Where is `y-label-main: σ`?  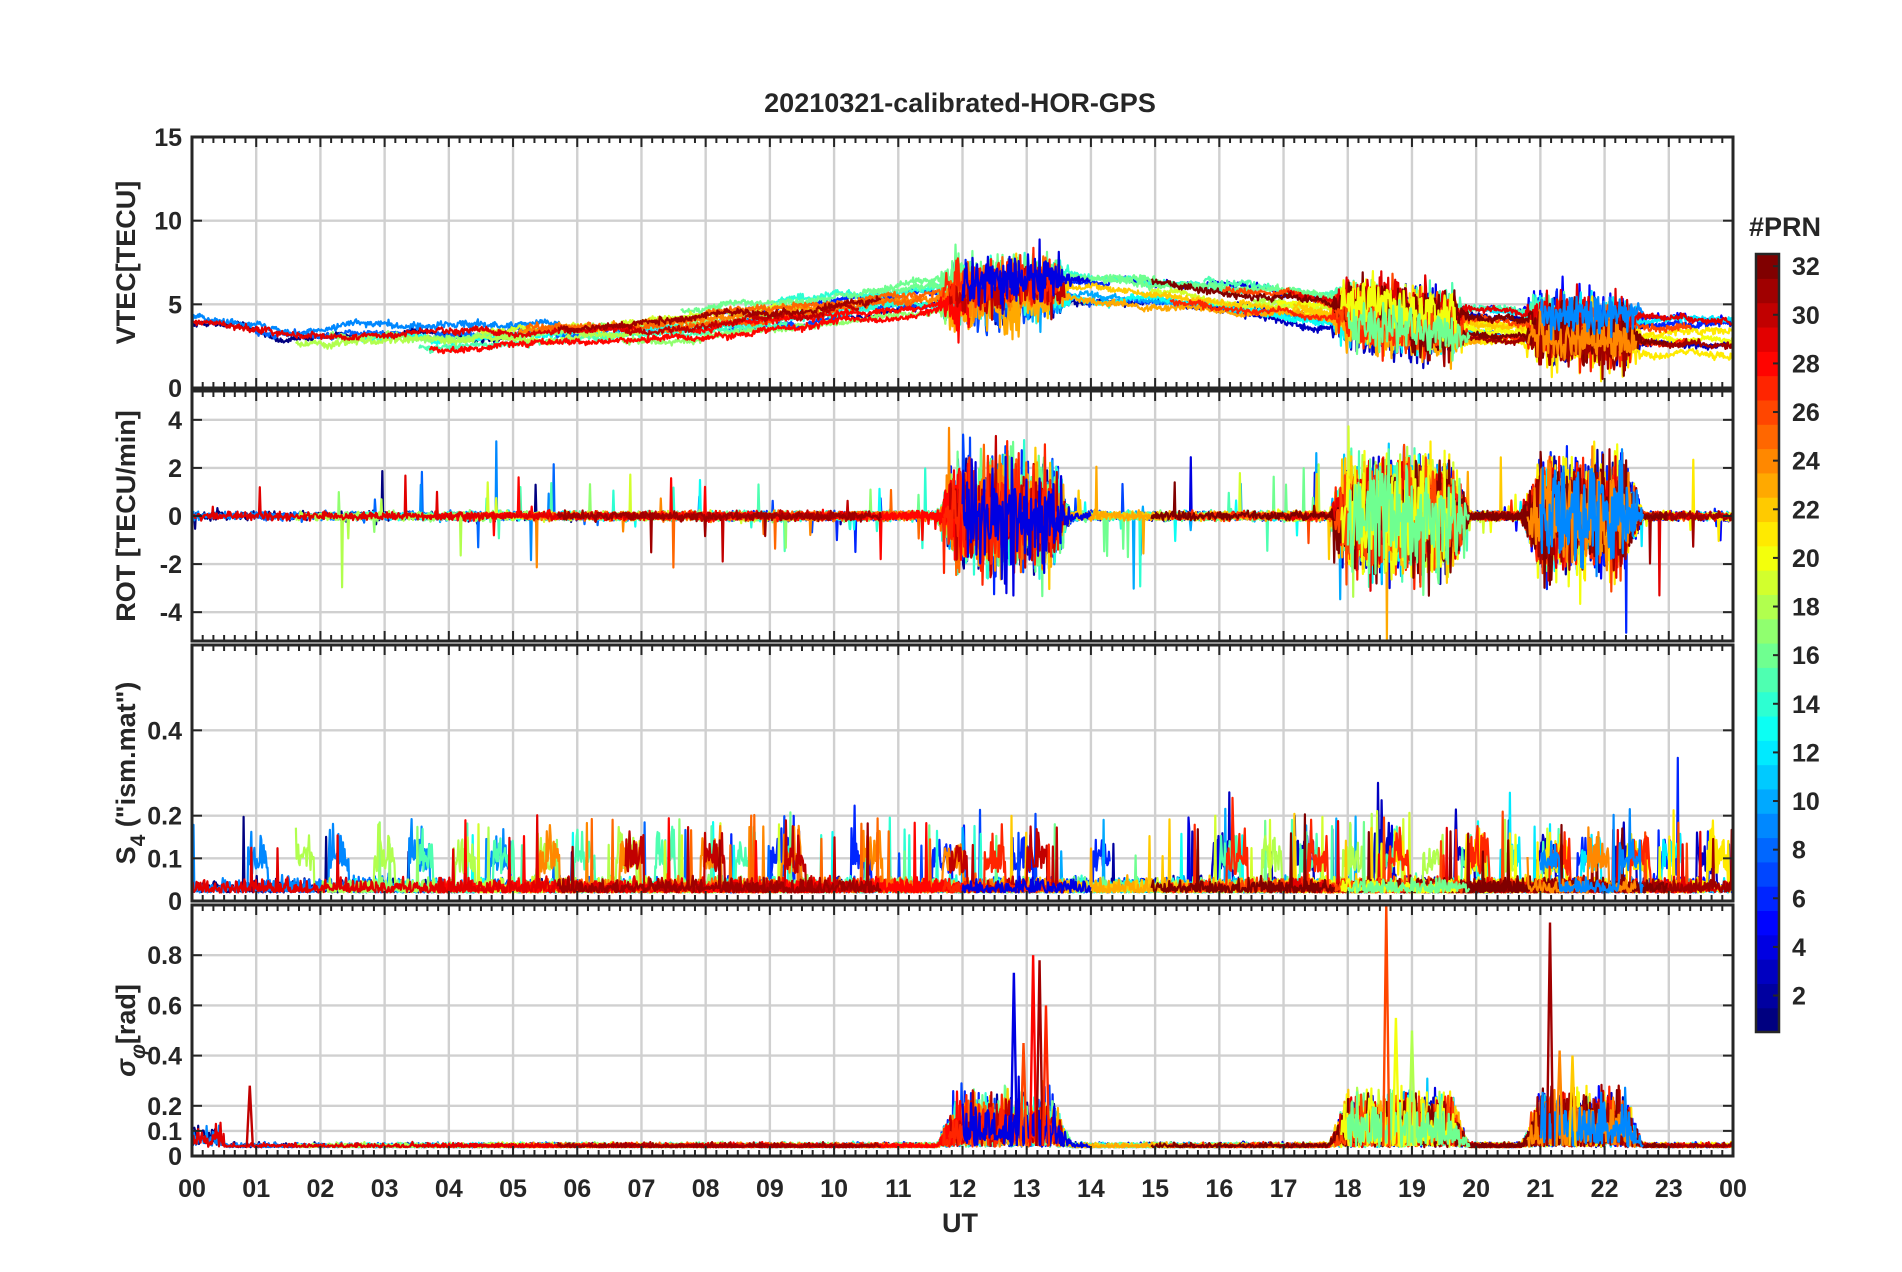
y-label-main: σ is located at coordinates (126, 1067).